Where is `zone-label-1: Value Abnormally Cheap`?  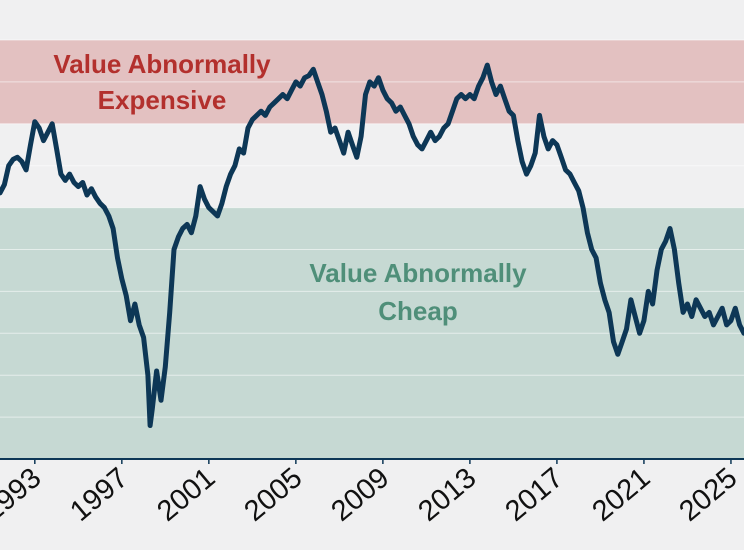 zone-label-1: Value Abnormally Cheap is located at coordinates (418, 292).